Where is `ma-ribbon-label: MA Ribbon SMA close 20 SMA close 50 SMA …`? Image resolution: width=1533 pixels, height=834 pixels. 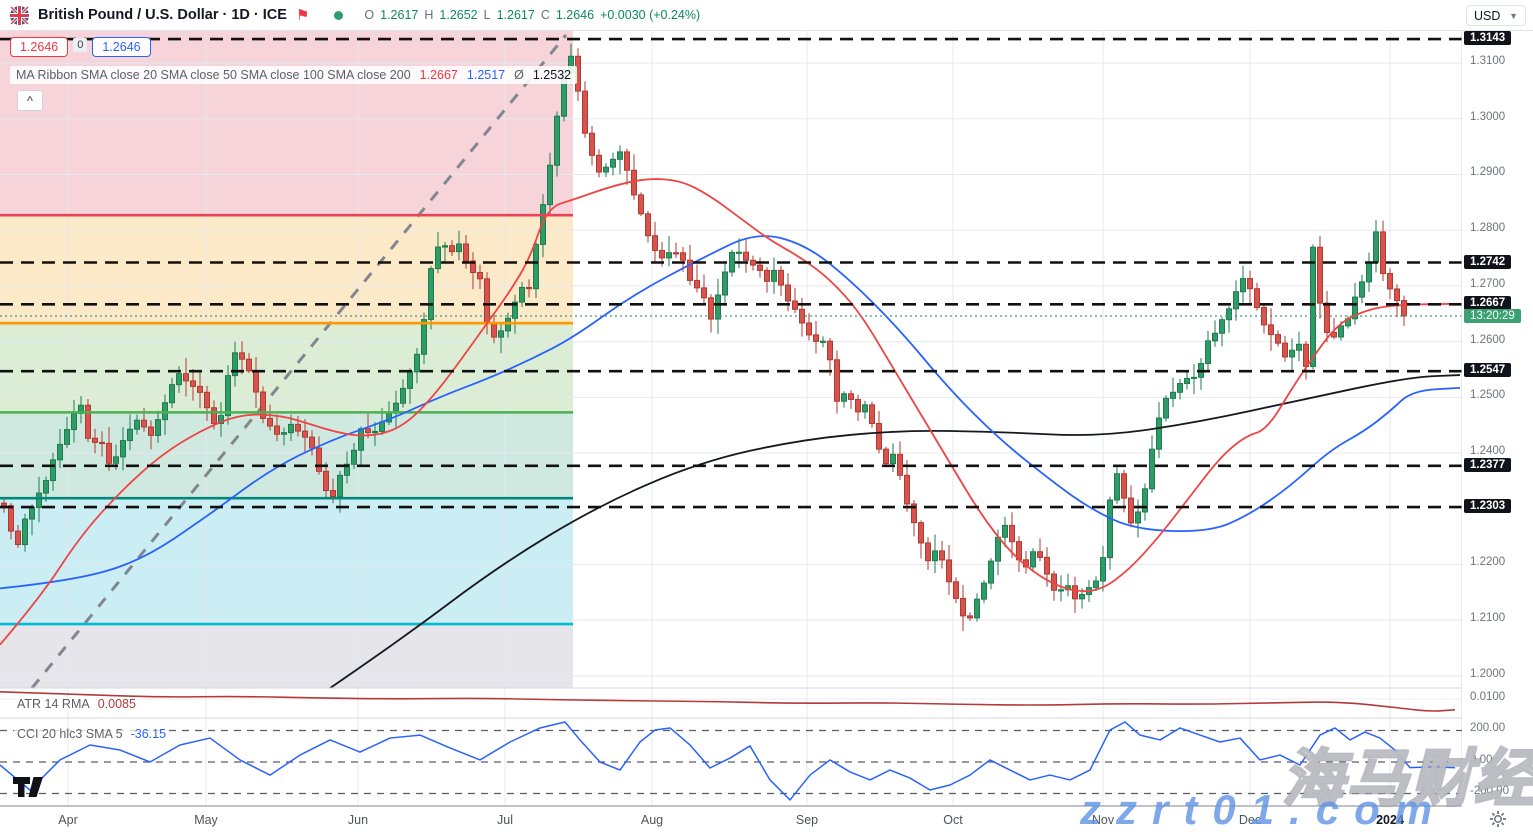
ma-ribbon-label: MA Ribbon SMA close 20 SMA close 50 SMA … is located at coordinates (213, 75).